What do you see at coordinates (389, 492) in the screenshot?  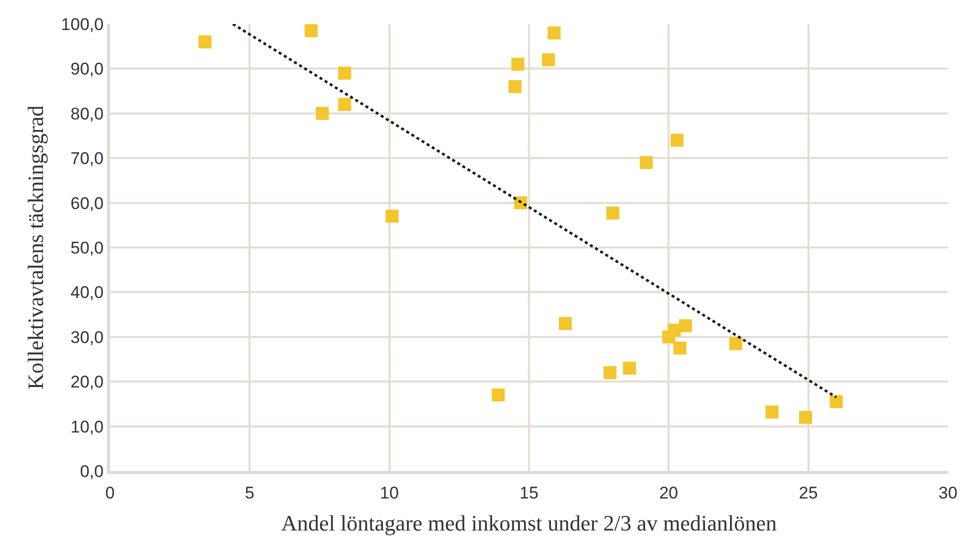 I see `x-tick-label: 10` at bounding box center [389, 492].